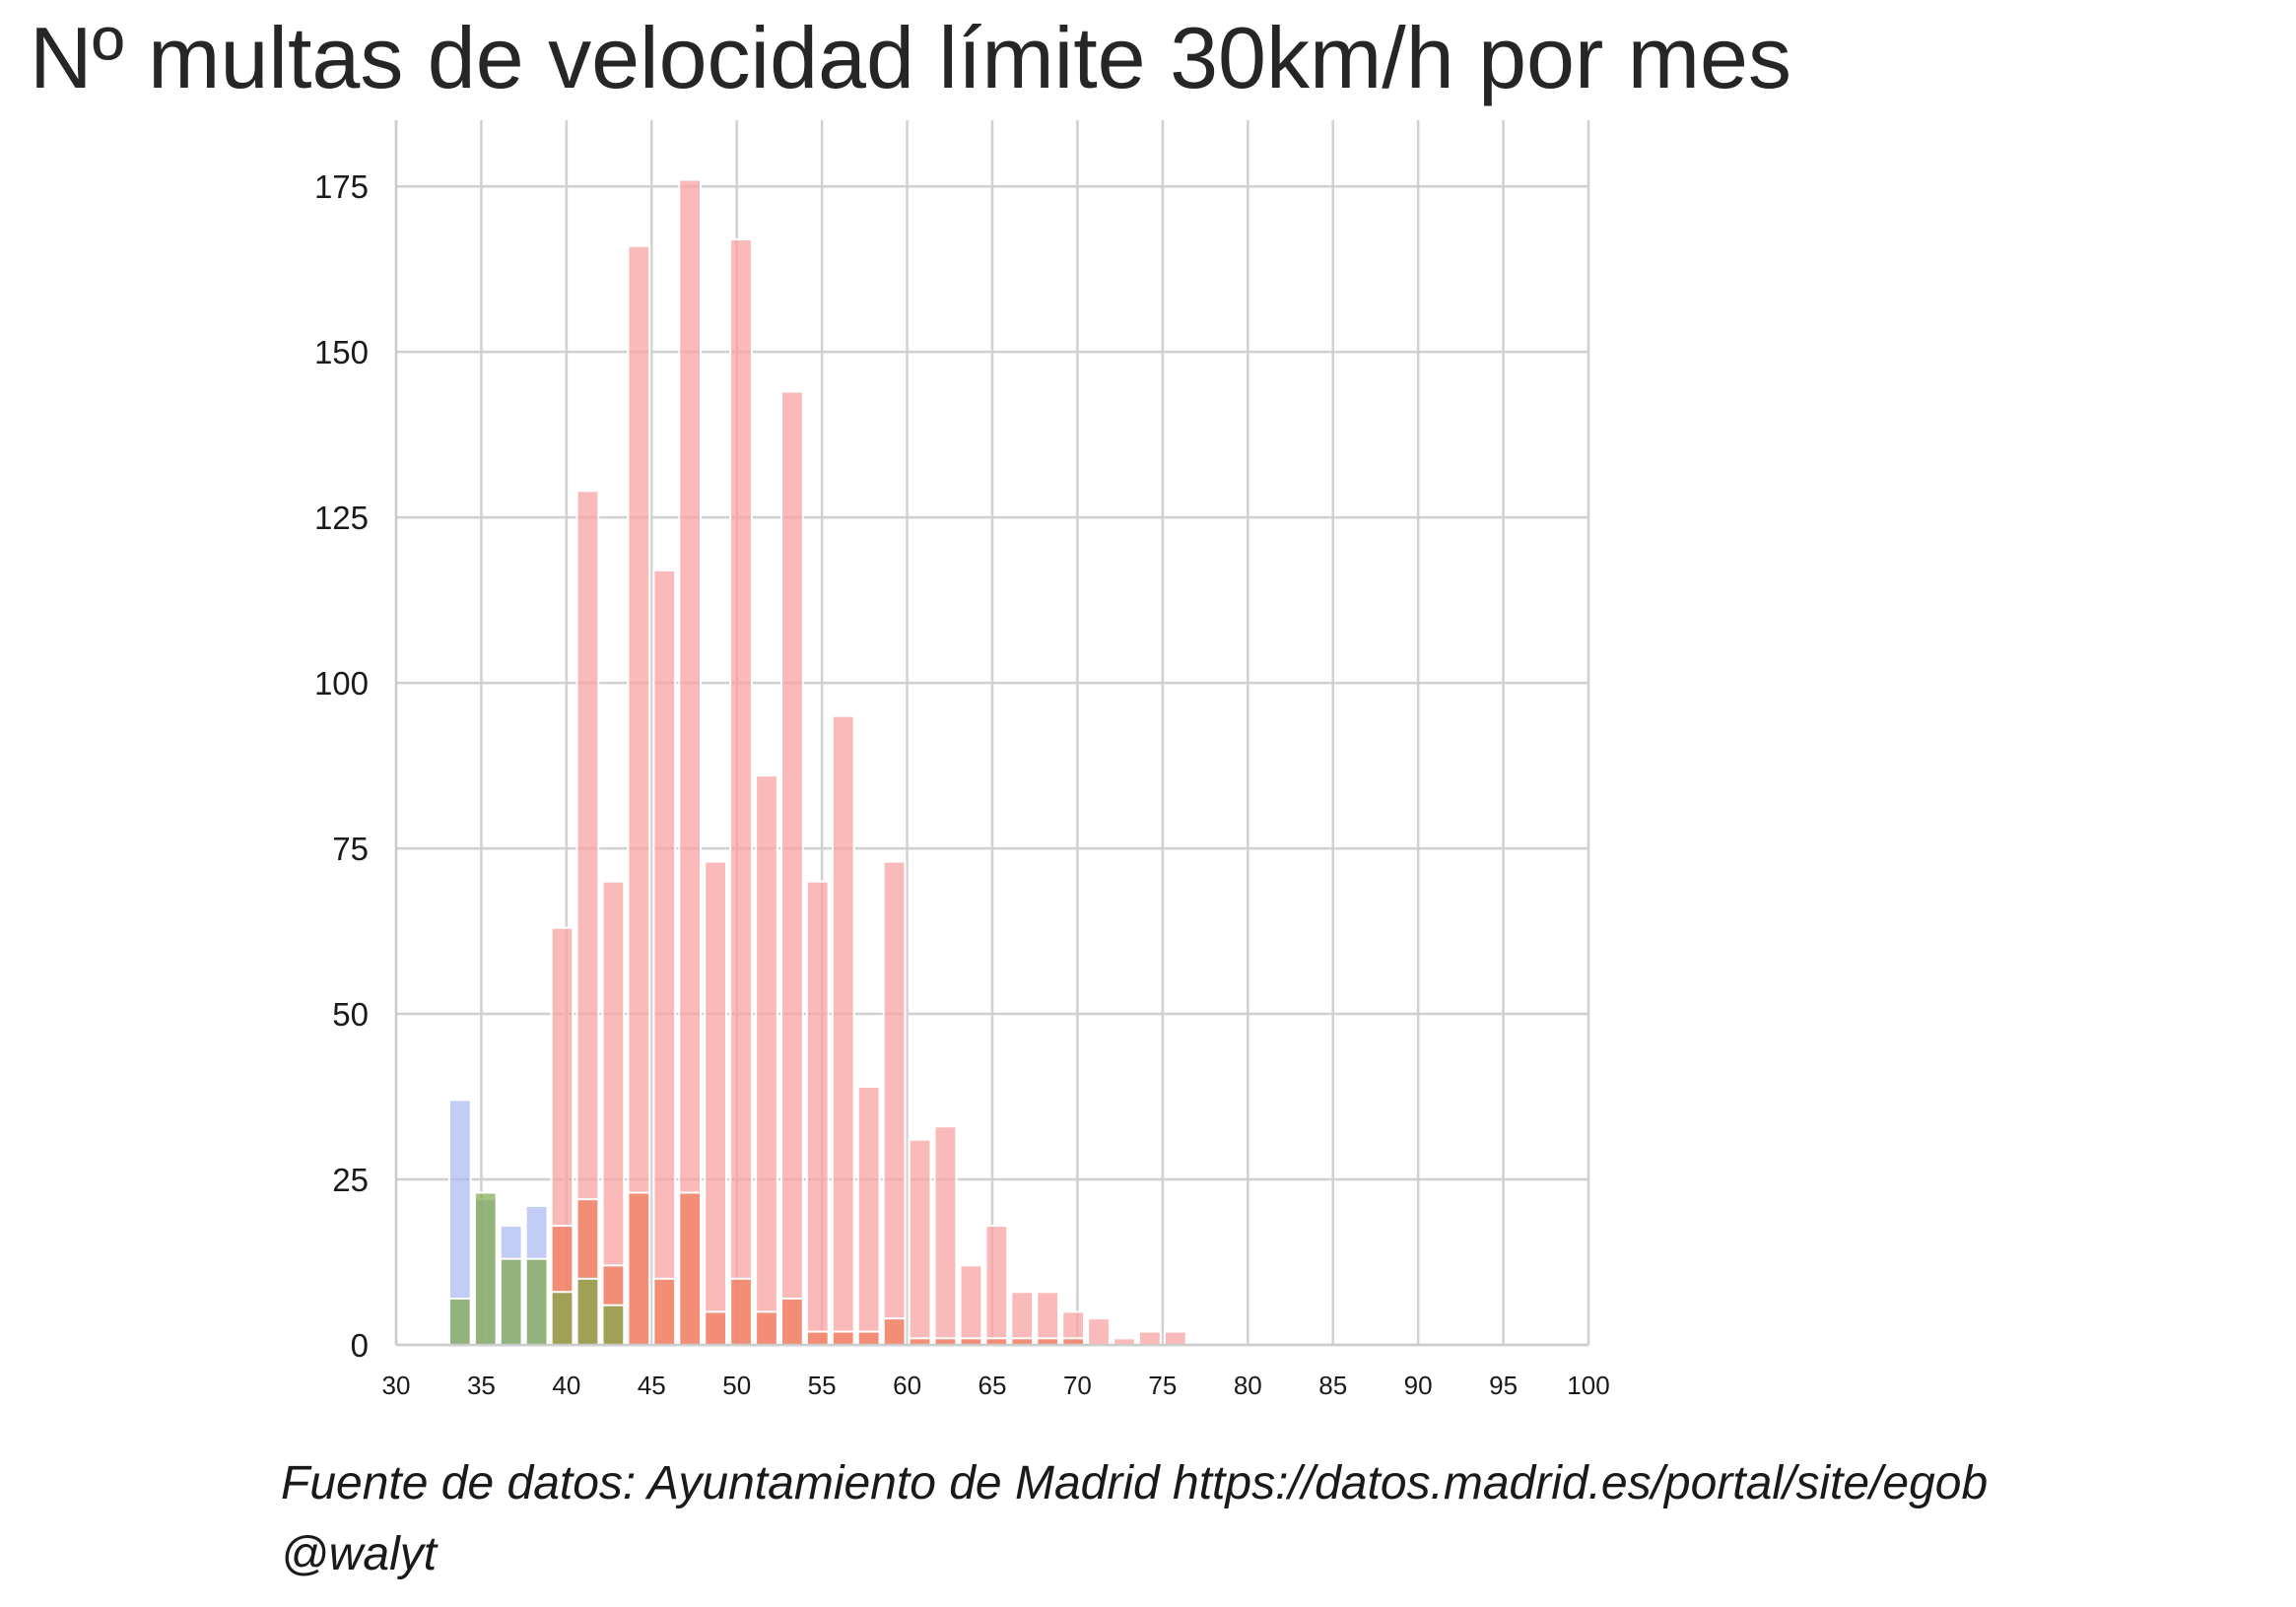  I want to click on x-tick-label: 100, so click(1588, 1385).